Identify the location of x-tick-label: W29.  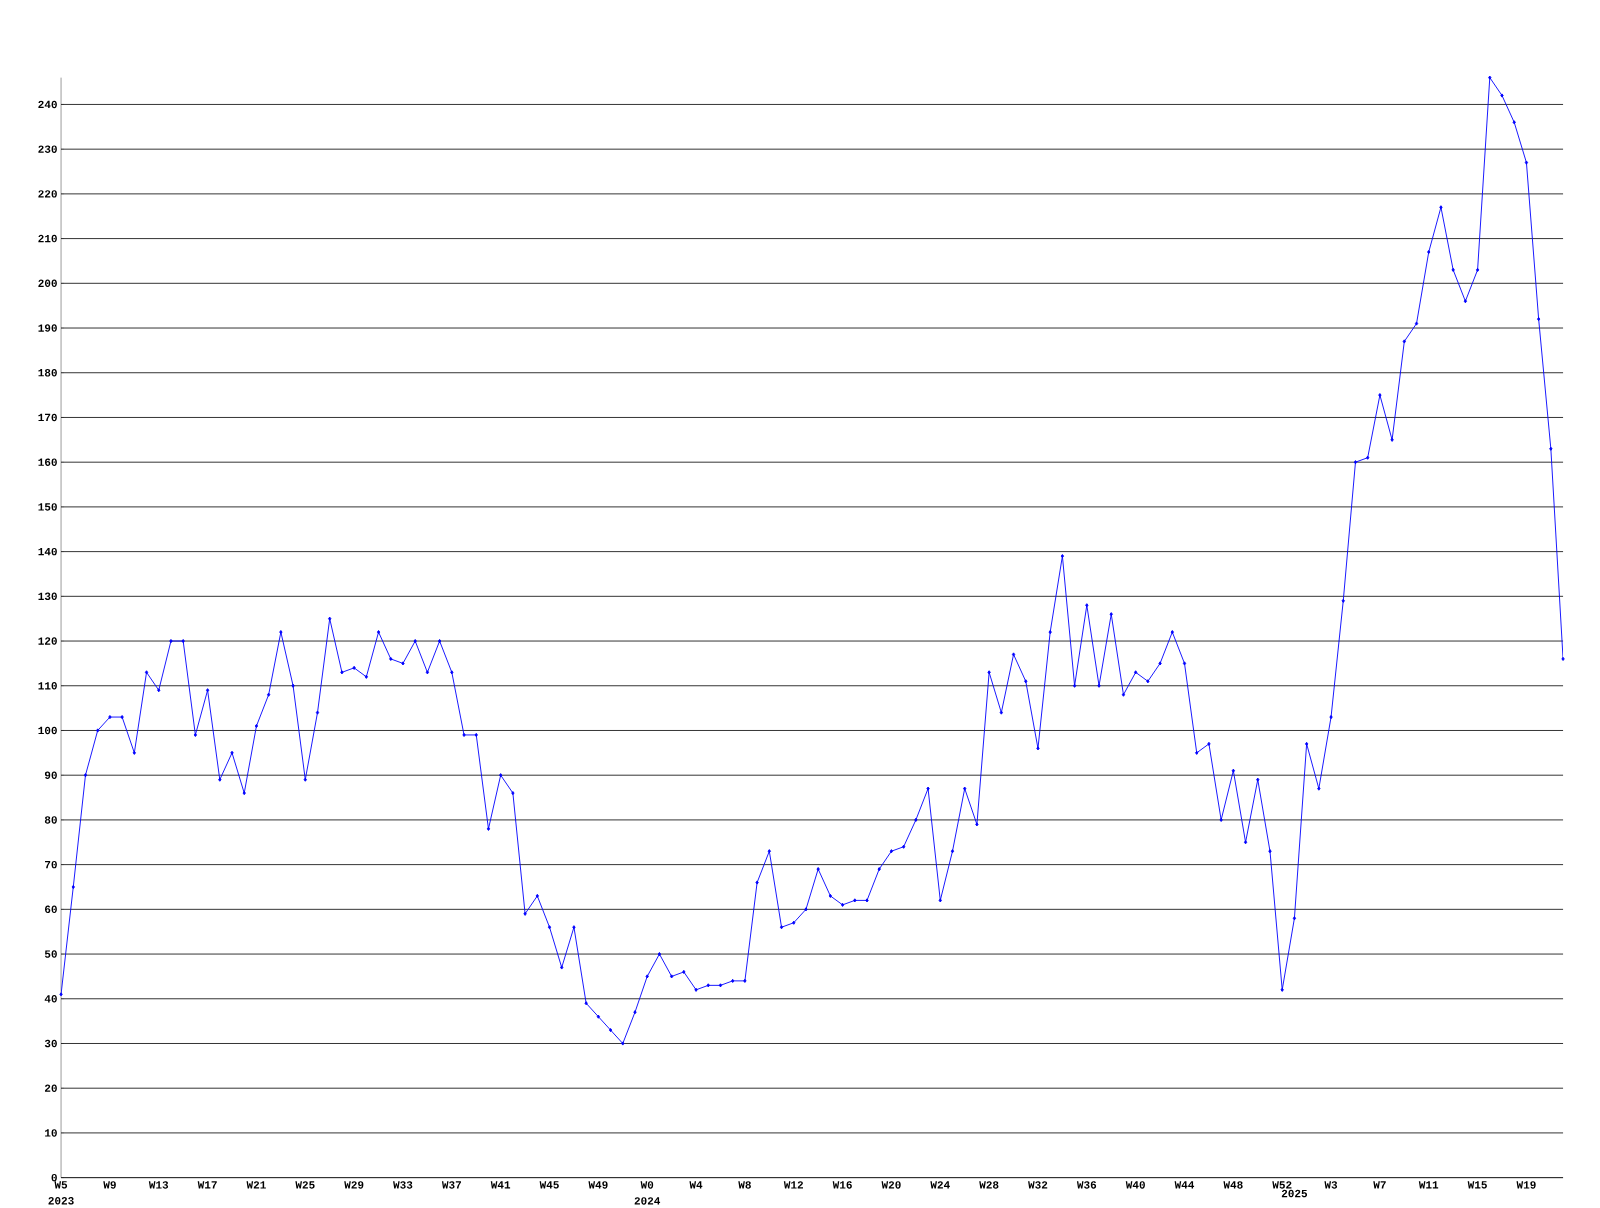
(354, 1185).